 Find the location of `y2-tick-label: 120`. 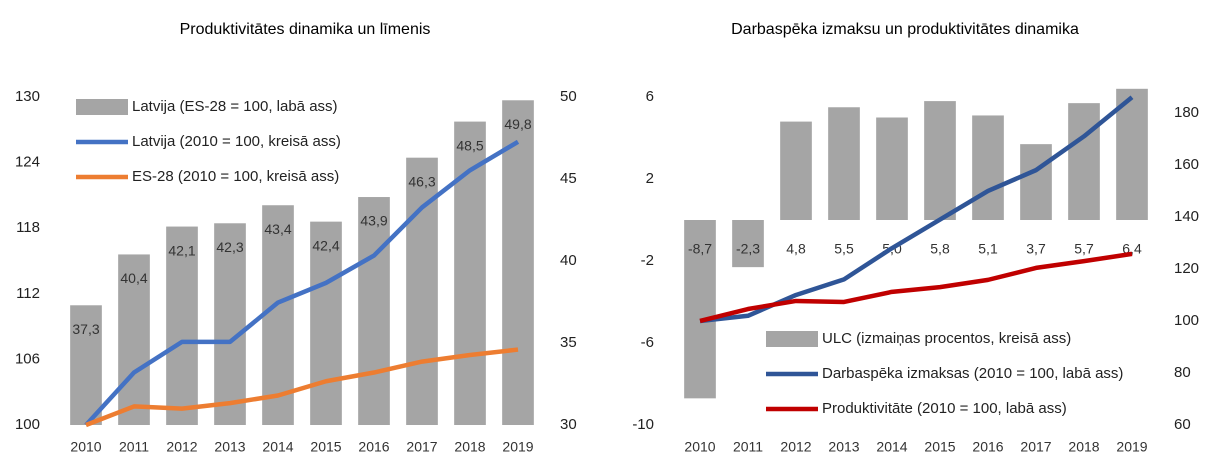

y2-tick-label: 120 is located at coordinates (1186, 268).